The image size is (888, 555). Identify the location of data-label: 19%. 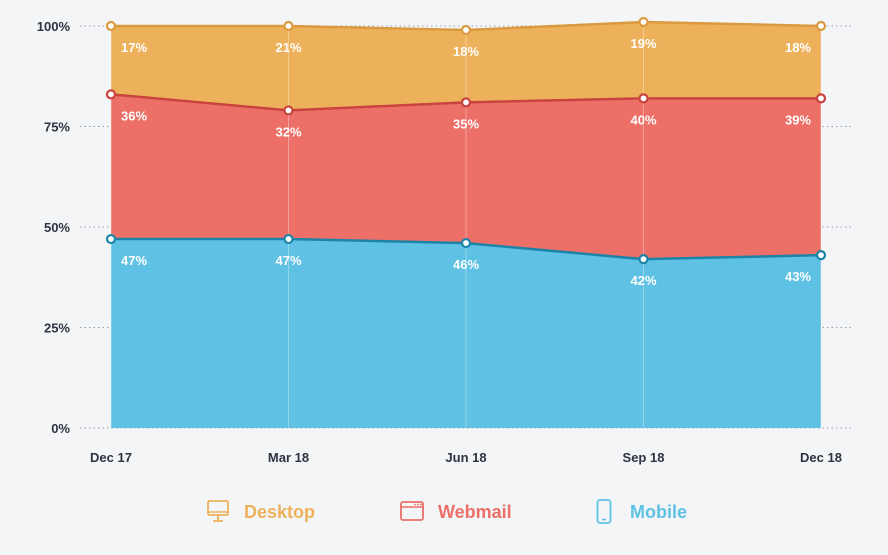
(643, 43).